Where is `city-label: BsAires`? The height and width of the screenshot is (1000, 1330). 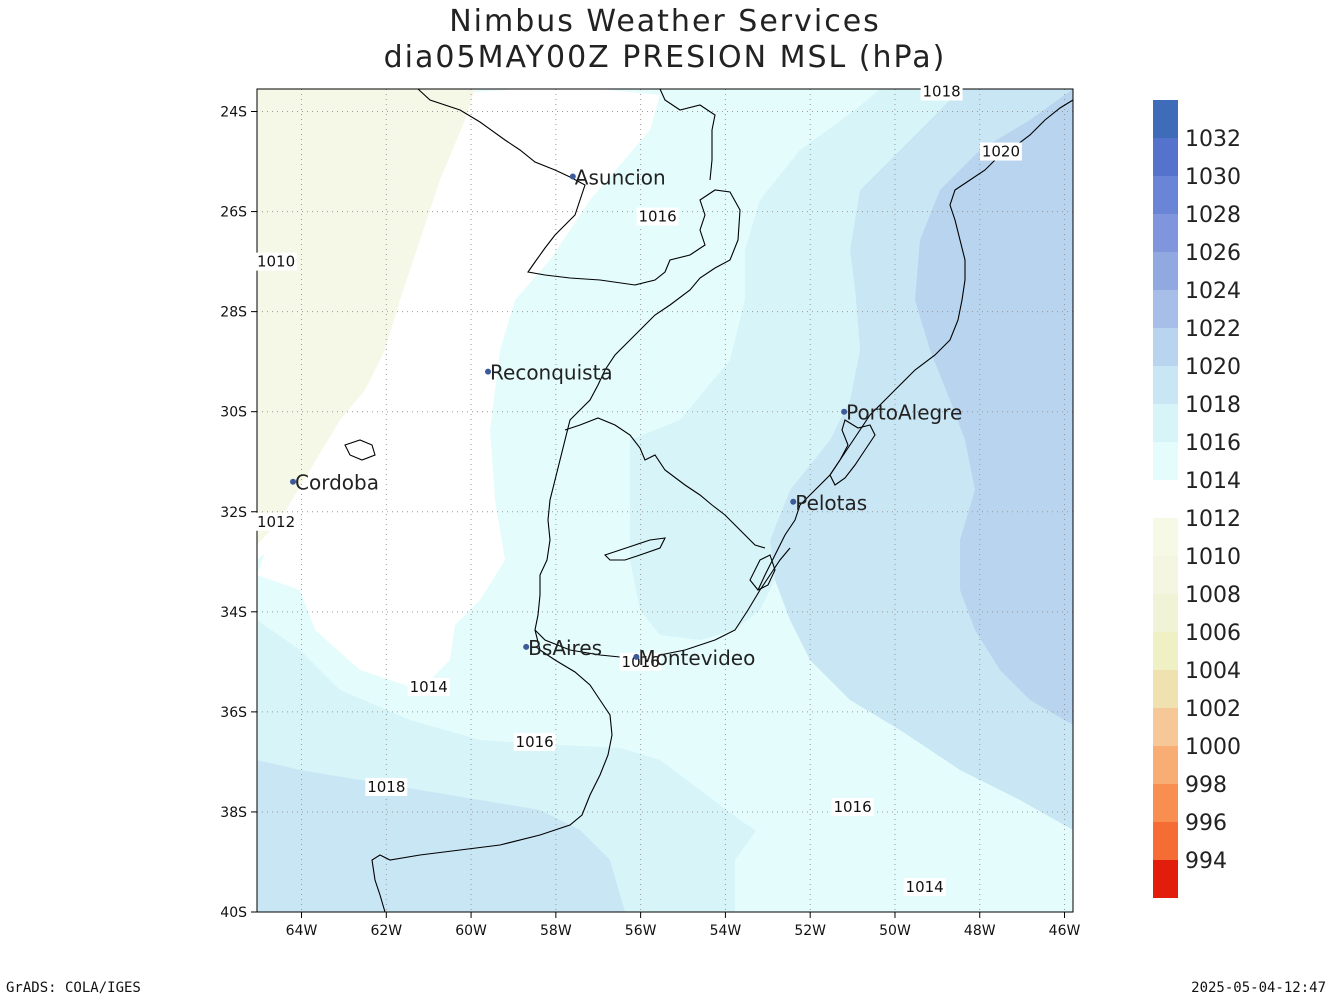 city-label: BsAires is located at coordinates (565, 648).